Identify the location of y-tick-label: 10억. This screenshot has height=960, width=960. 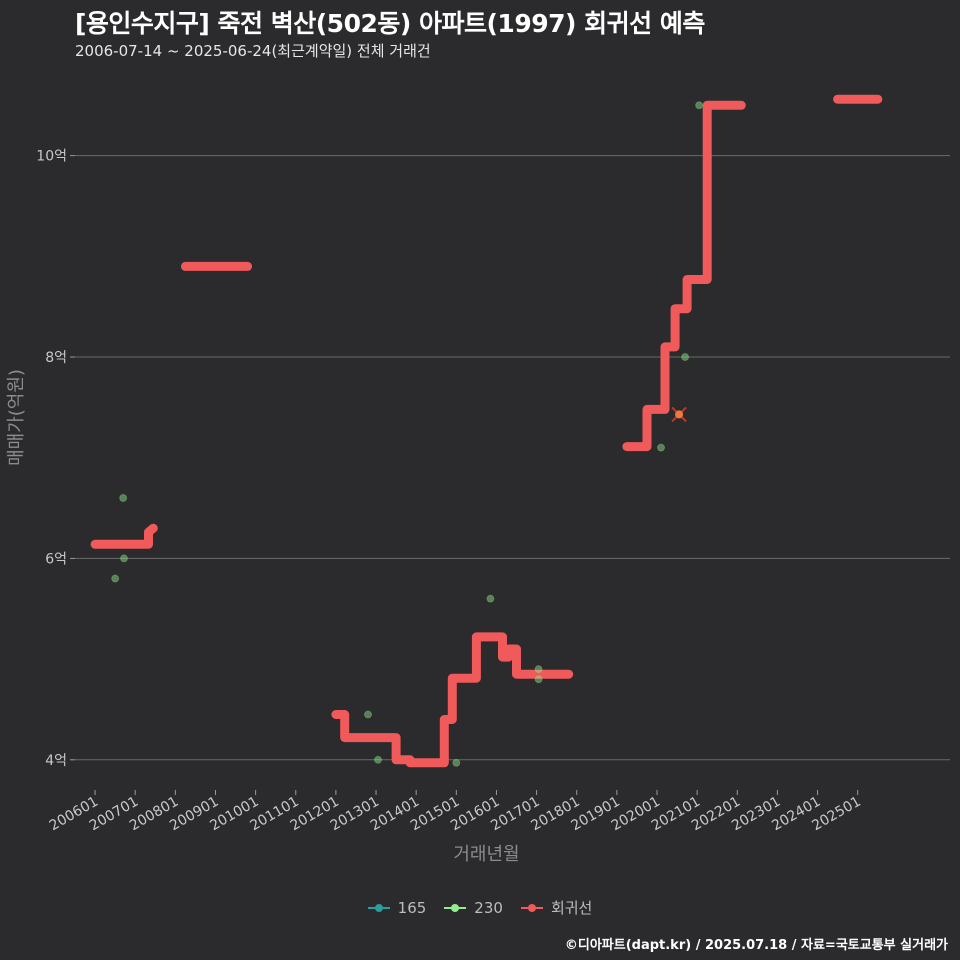
(51, 157).